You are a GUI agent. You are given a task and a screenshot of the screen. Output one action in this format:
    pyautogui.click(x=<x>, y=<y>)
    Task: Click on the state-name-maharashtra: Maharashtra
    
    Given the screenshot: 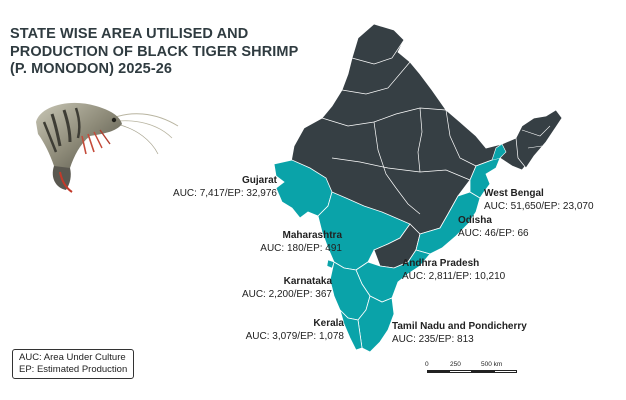 What is the action you would take?
    pyautogui.click(x=312, y=235)
    